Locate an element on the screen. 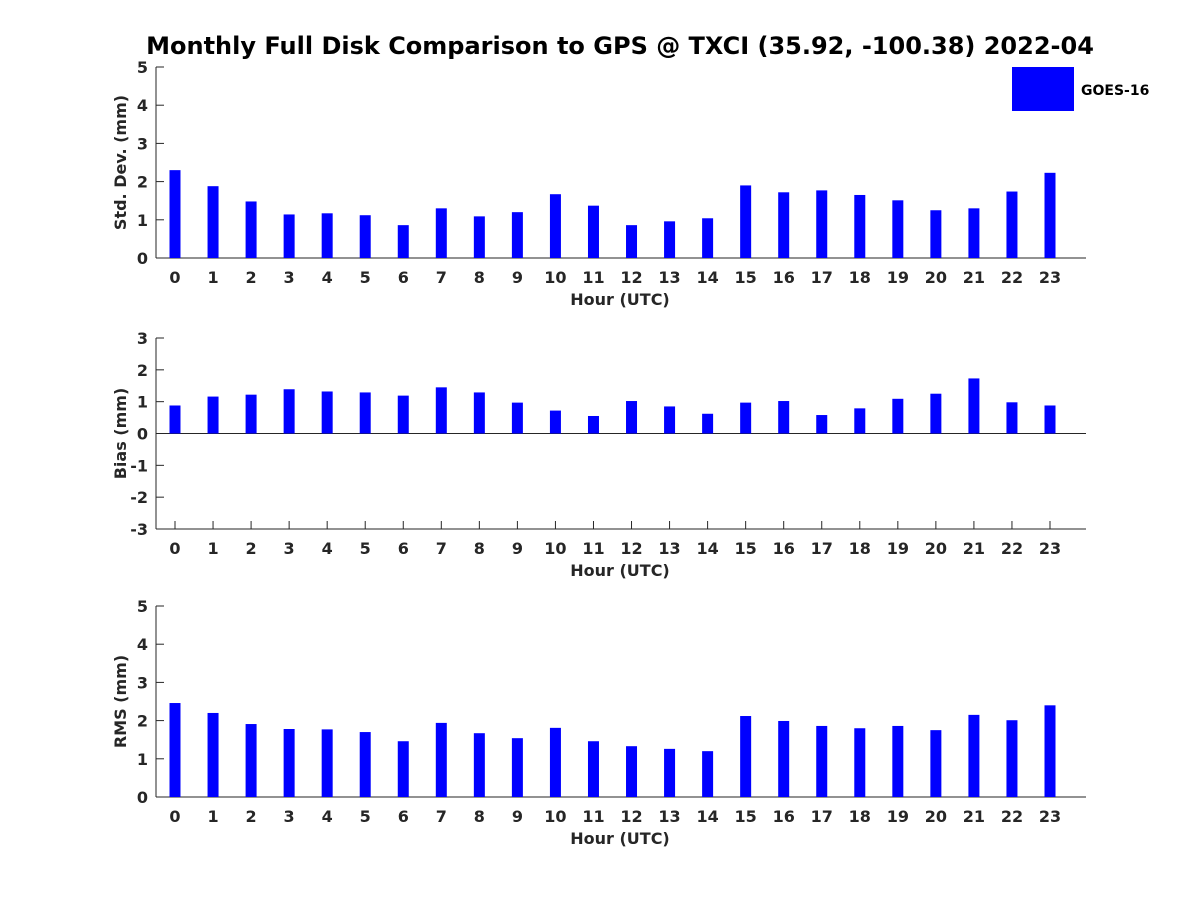 This screenshot has width=1200, height=900. legend-label: GOES-16 is located at coordinates (1115, 91).